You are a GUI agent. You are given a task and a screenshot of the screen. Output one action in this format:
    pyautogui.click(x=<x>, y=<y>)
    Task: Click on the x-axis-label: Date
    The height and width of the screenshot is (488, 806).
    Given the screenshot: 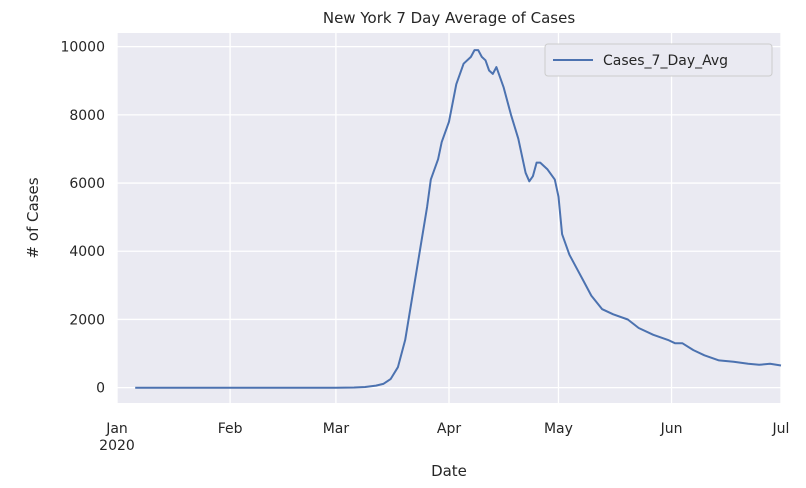 What is the action you would take?
    pyautogui.click(x=449, y=471)
    